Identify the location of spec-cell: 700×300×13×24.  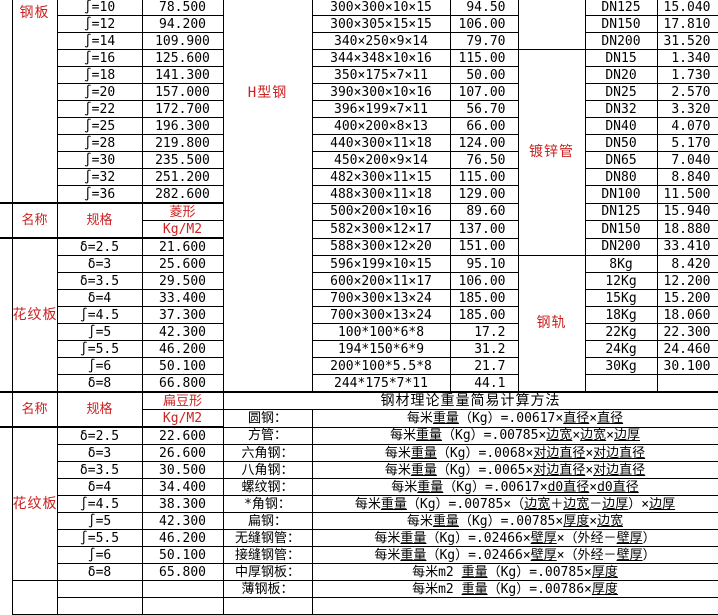
(381, 298).